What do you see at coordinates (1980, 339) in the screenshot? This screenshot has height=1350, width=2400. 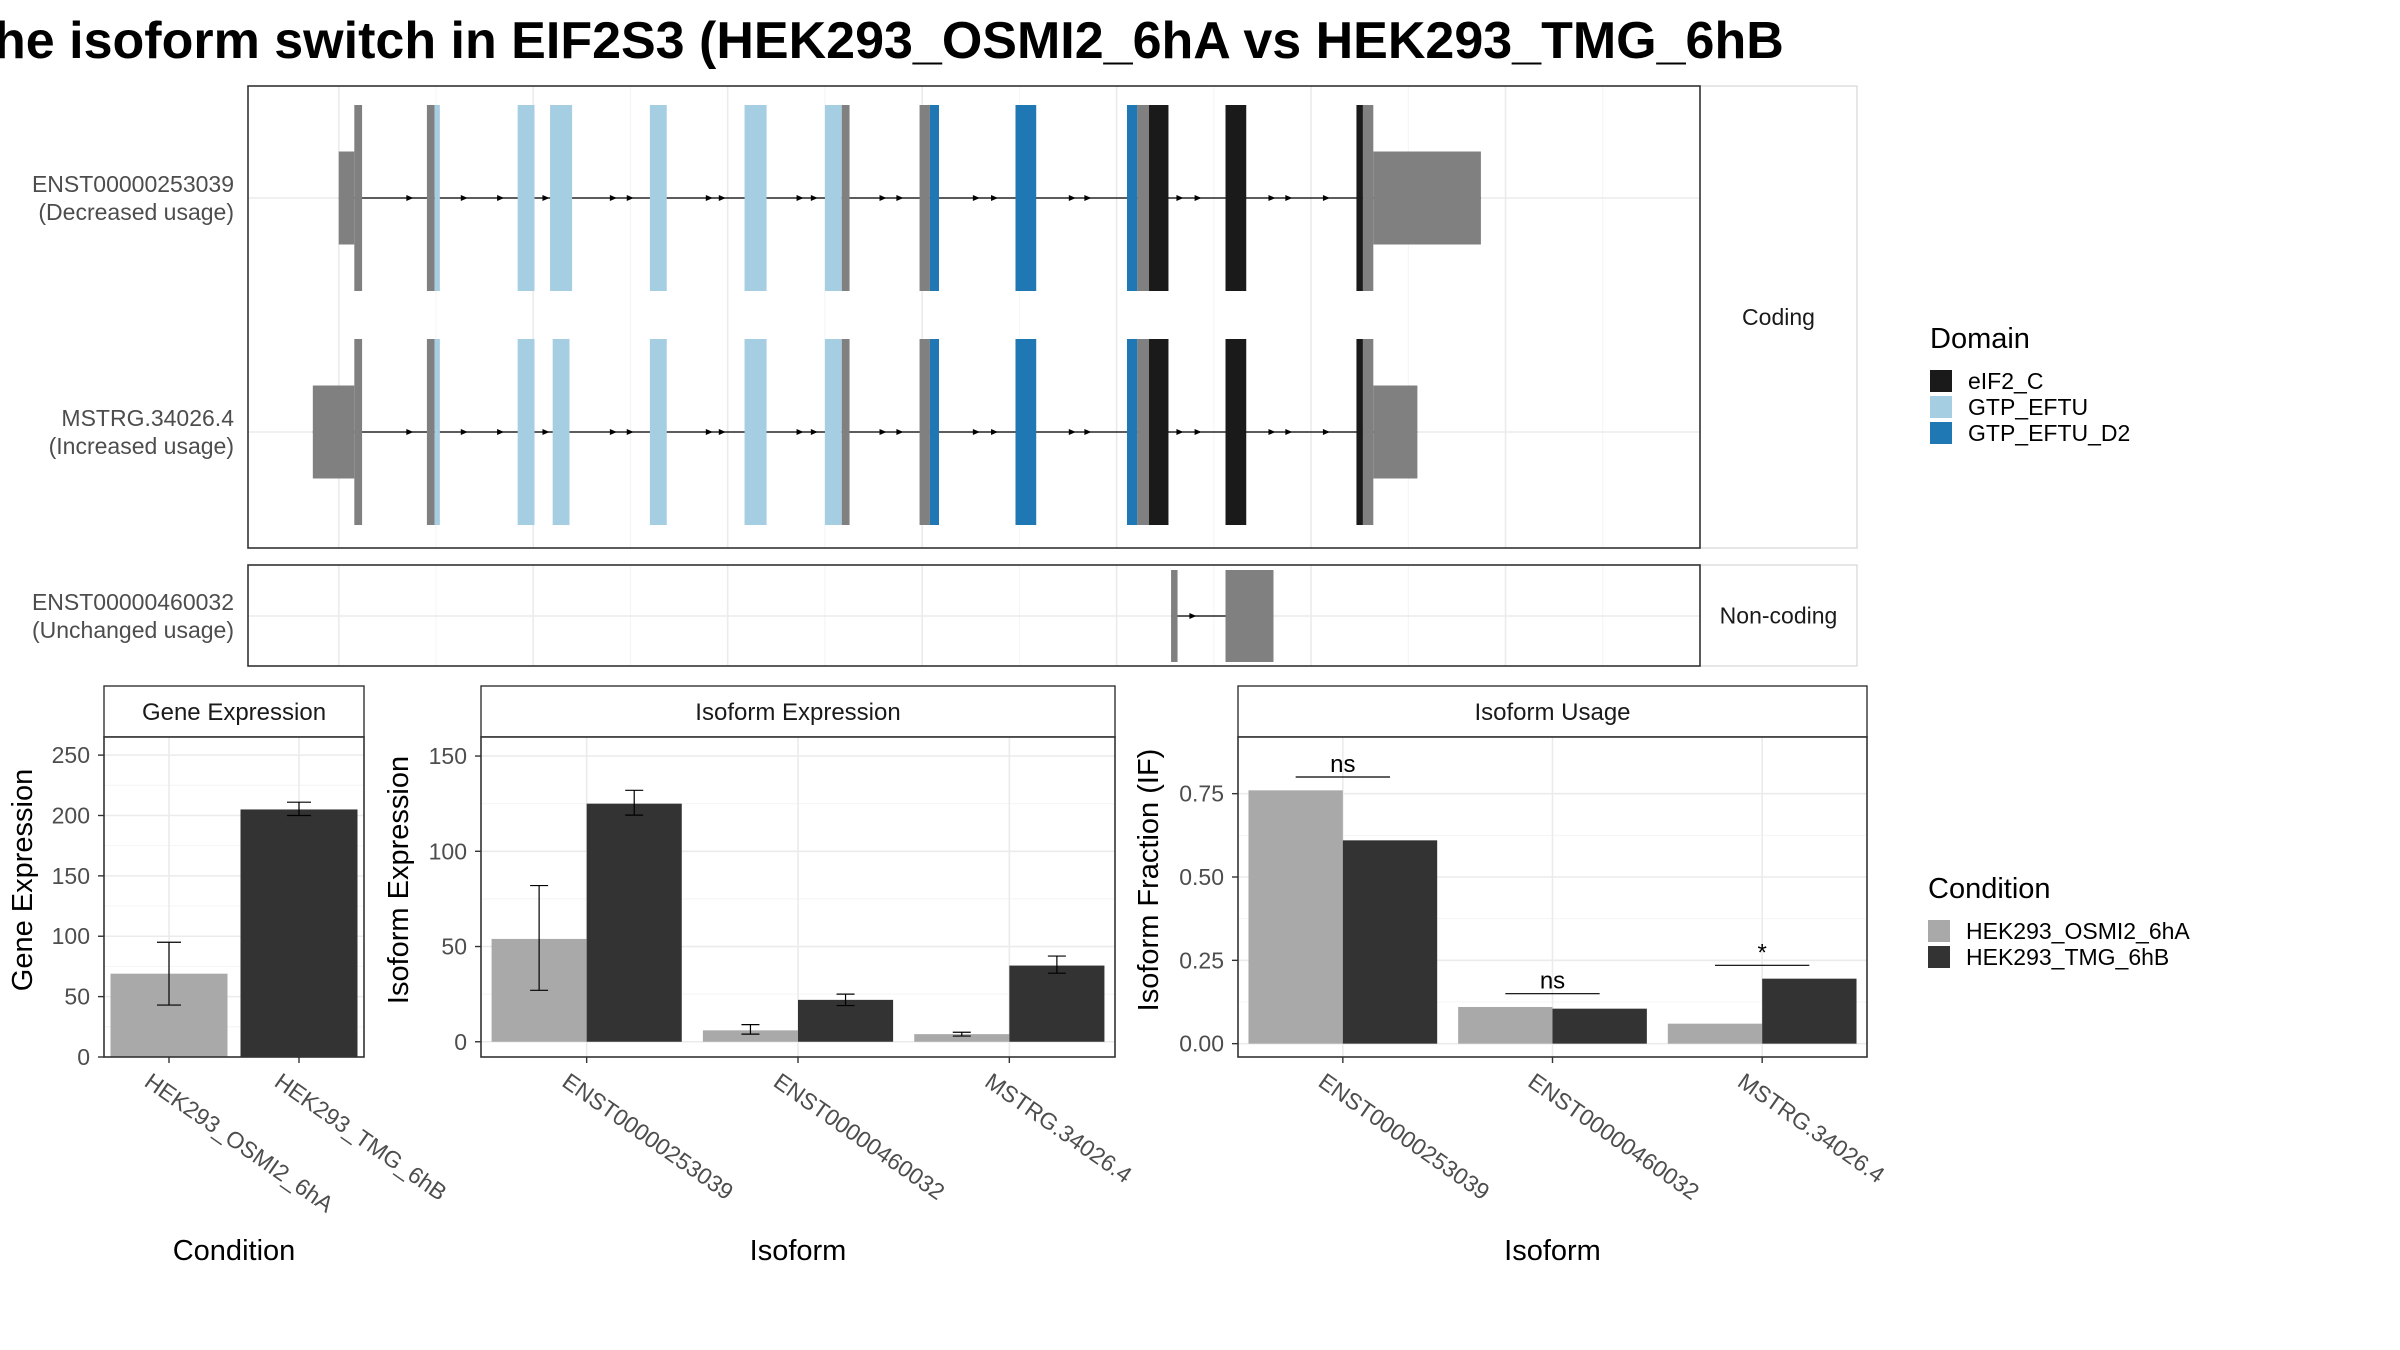 I see `legend-title: Domain` at bounding box center [1980, 339].